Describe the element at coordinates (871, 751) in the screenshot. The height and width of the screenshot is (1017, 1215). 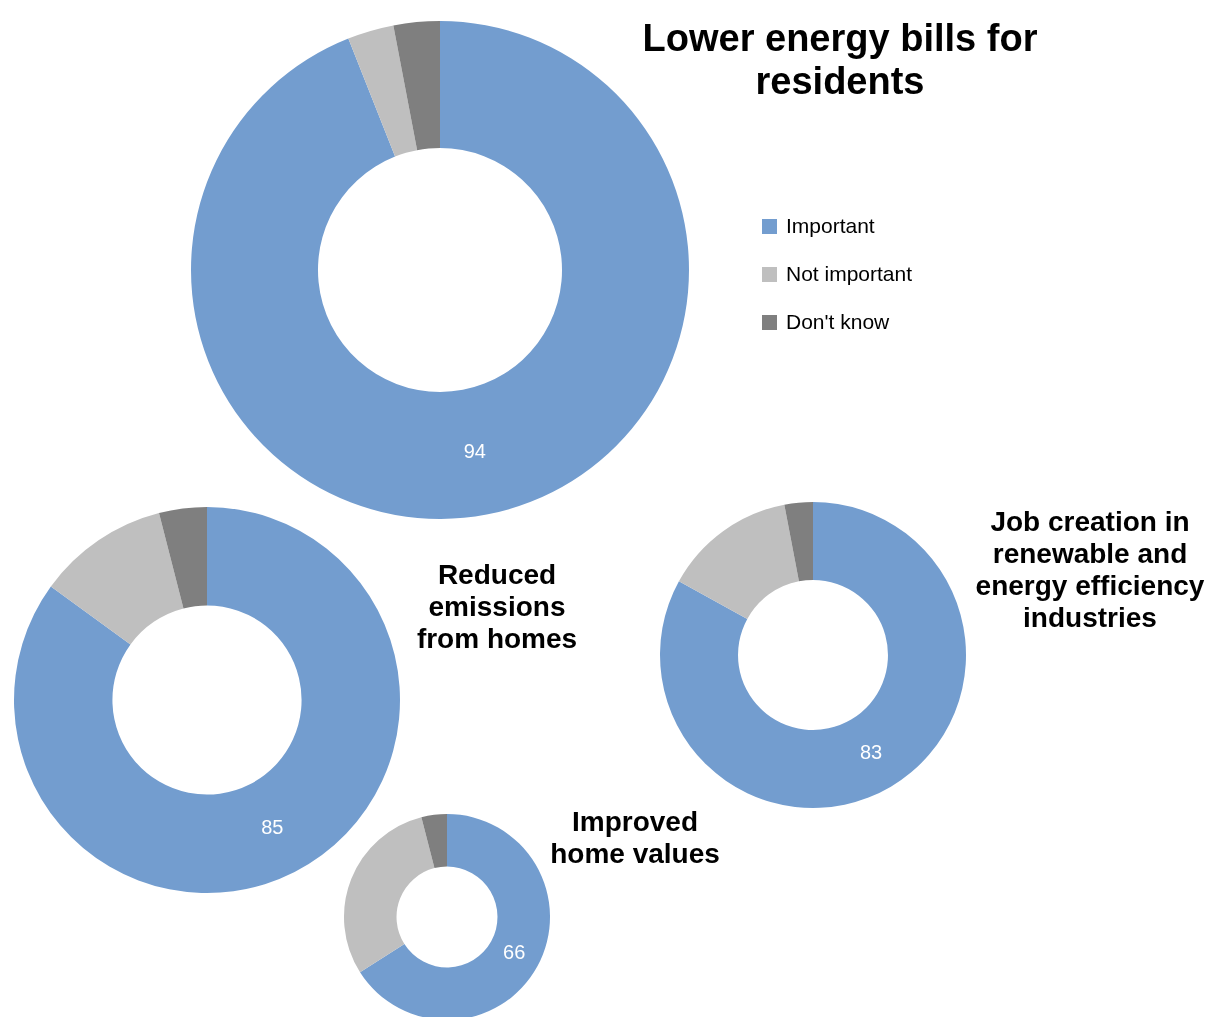
I see `data-label: 83` at that location.